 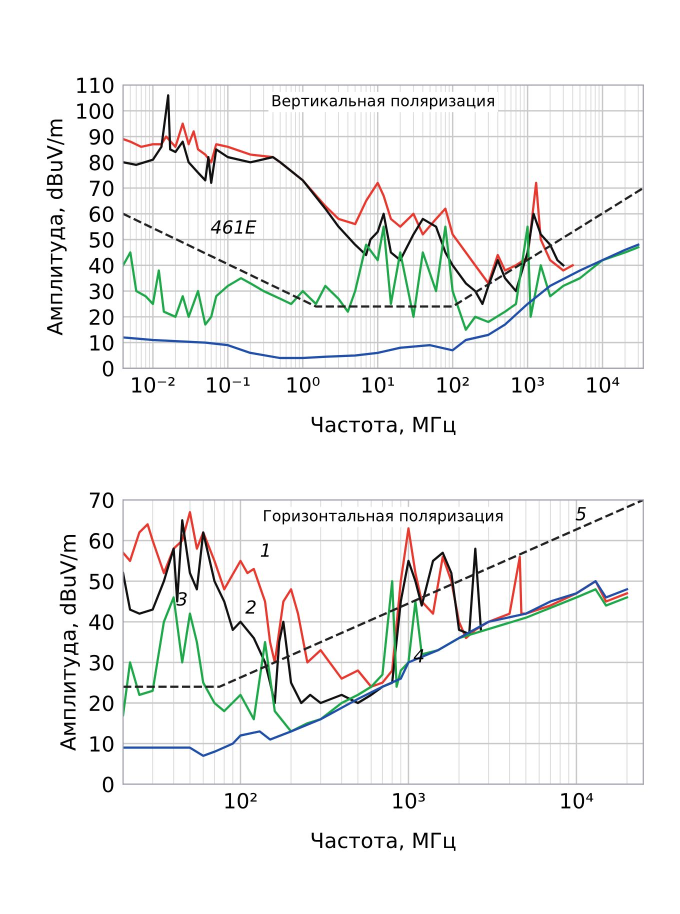 What do you see at coordinates (581, 514) in the screenshot?
I see `annotation: 5` at bounding box center [581, 514].